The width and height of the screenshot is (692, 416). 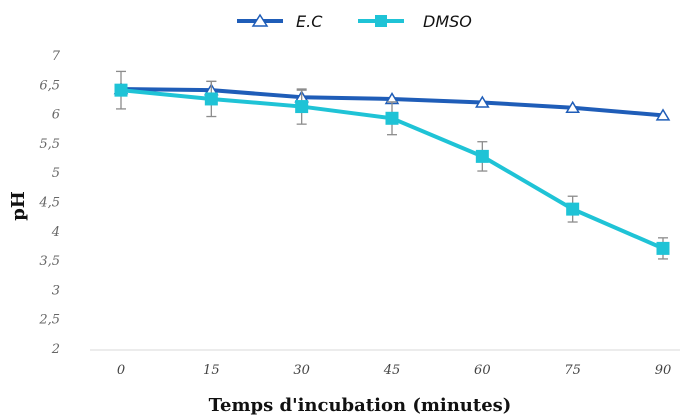 What do you see at coordinates (301, 370) in the screenshot?
I see `x-tick-label: 30` at bounding box center [301, 370].